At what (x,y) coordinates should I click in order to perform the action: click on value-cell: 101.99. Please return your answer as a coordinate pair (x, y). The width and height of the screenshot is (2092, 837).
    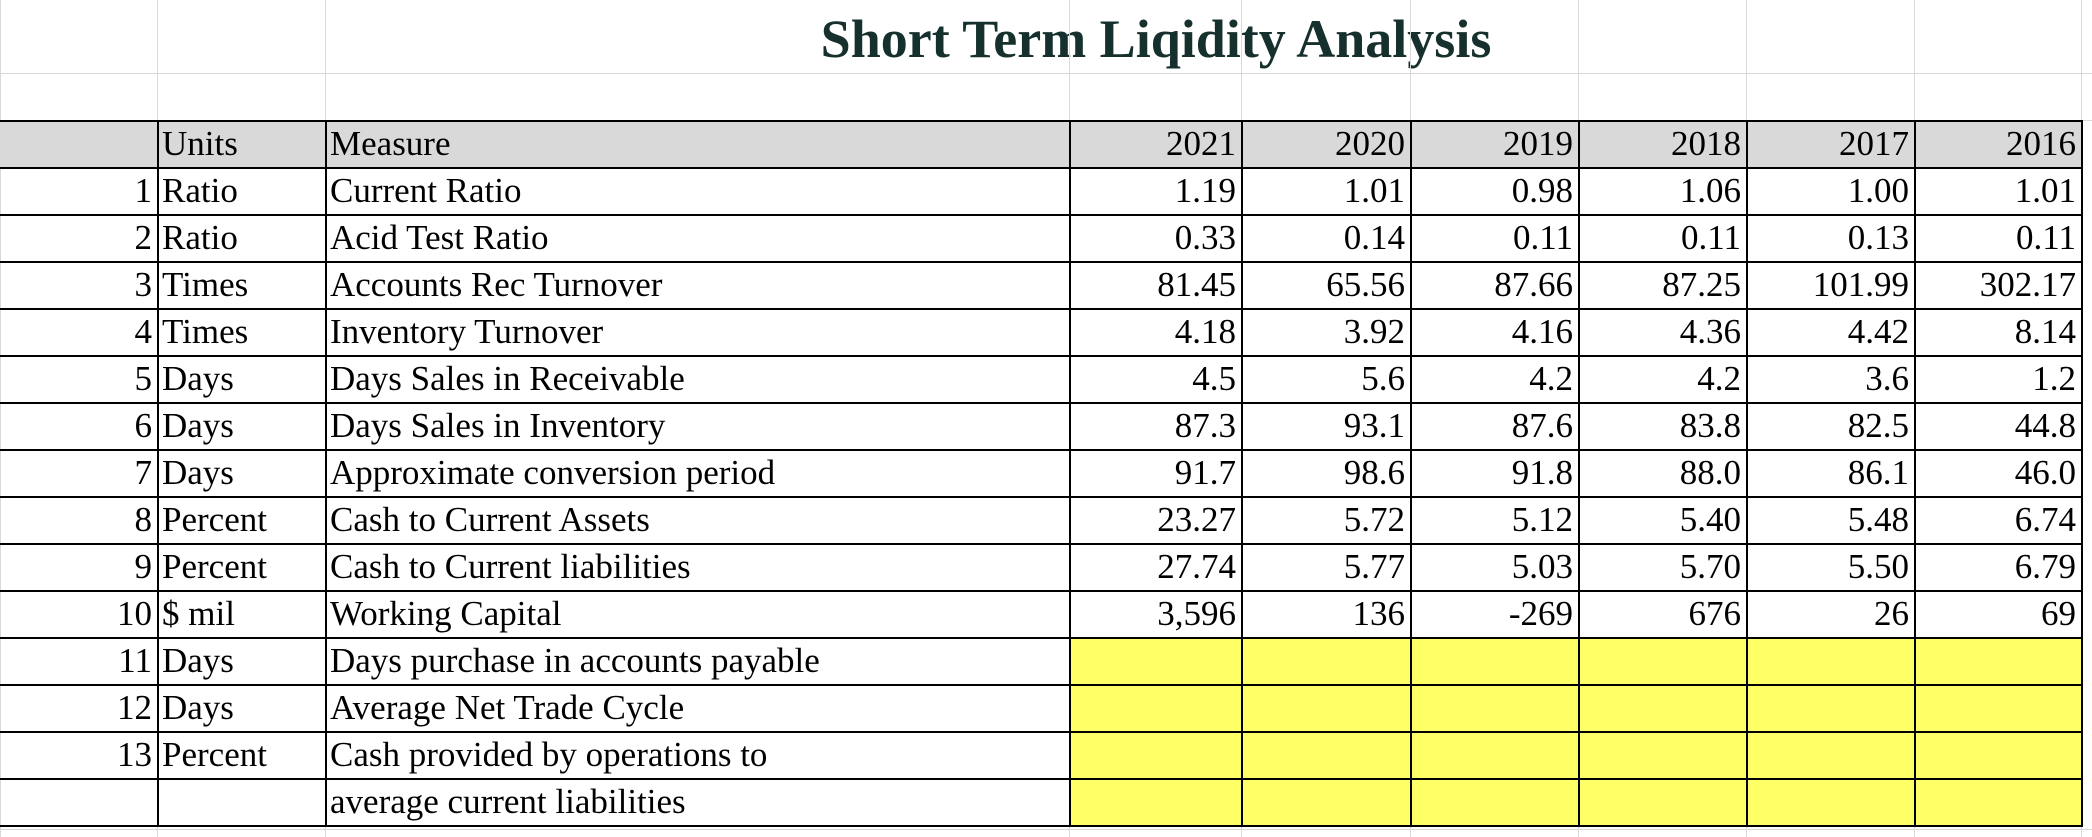
    Looking at the image, I should click on (1860, 284).